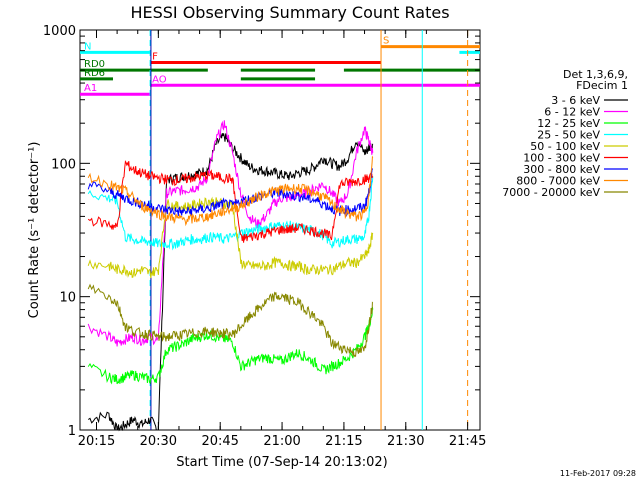 The image size is (640, 484). What do you see at coordinates (575, 100) in the screenshot?
I see `legend-entry: 3 - 6 keV` at bounding box center [575, 100].